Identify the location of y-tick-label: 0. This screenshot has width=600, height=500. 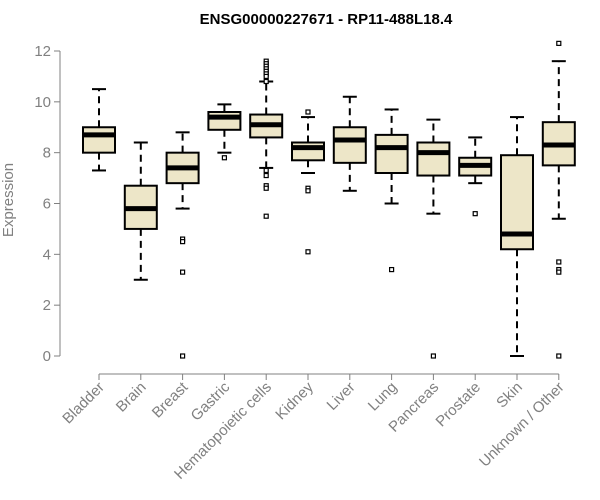
(47, 356).